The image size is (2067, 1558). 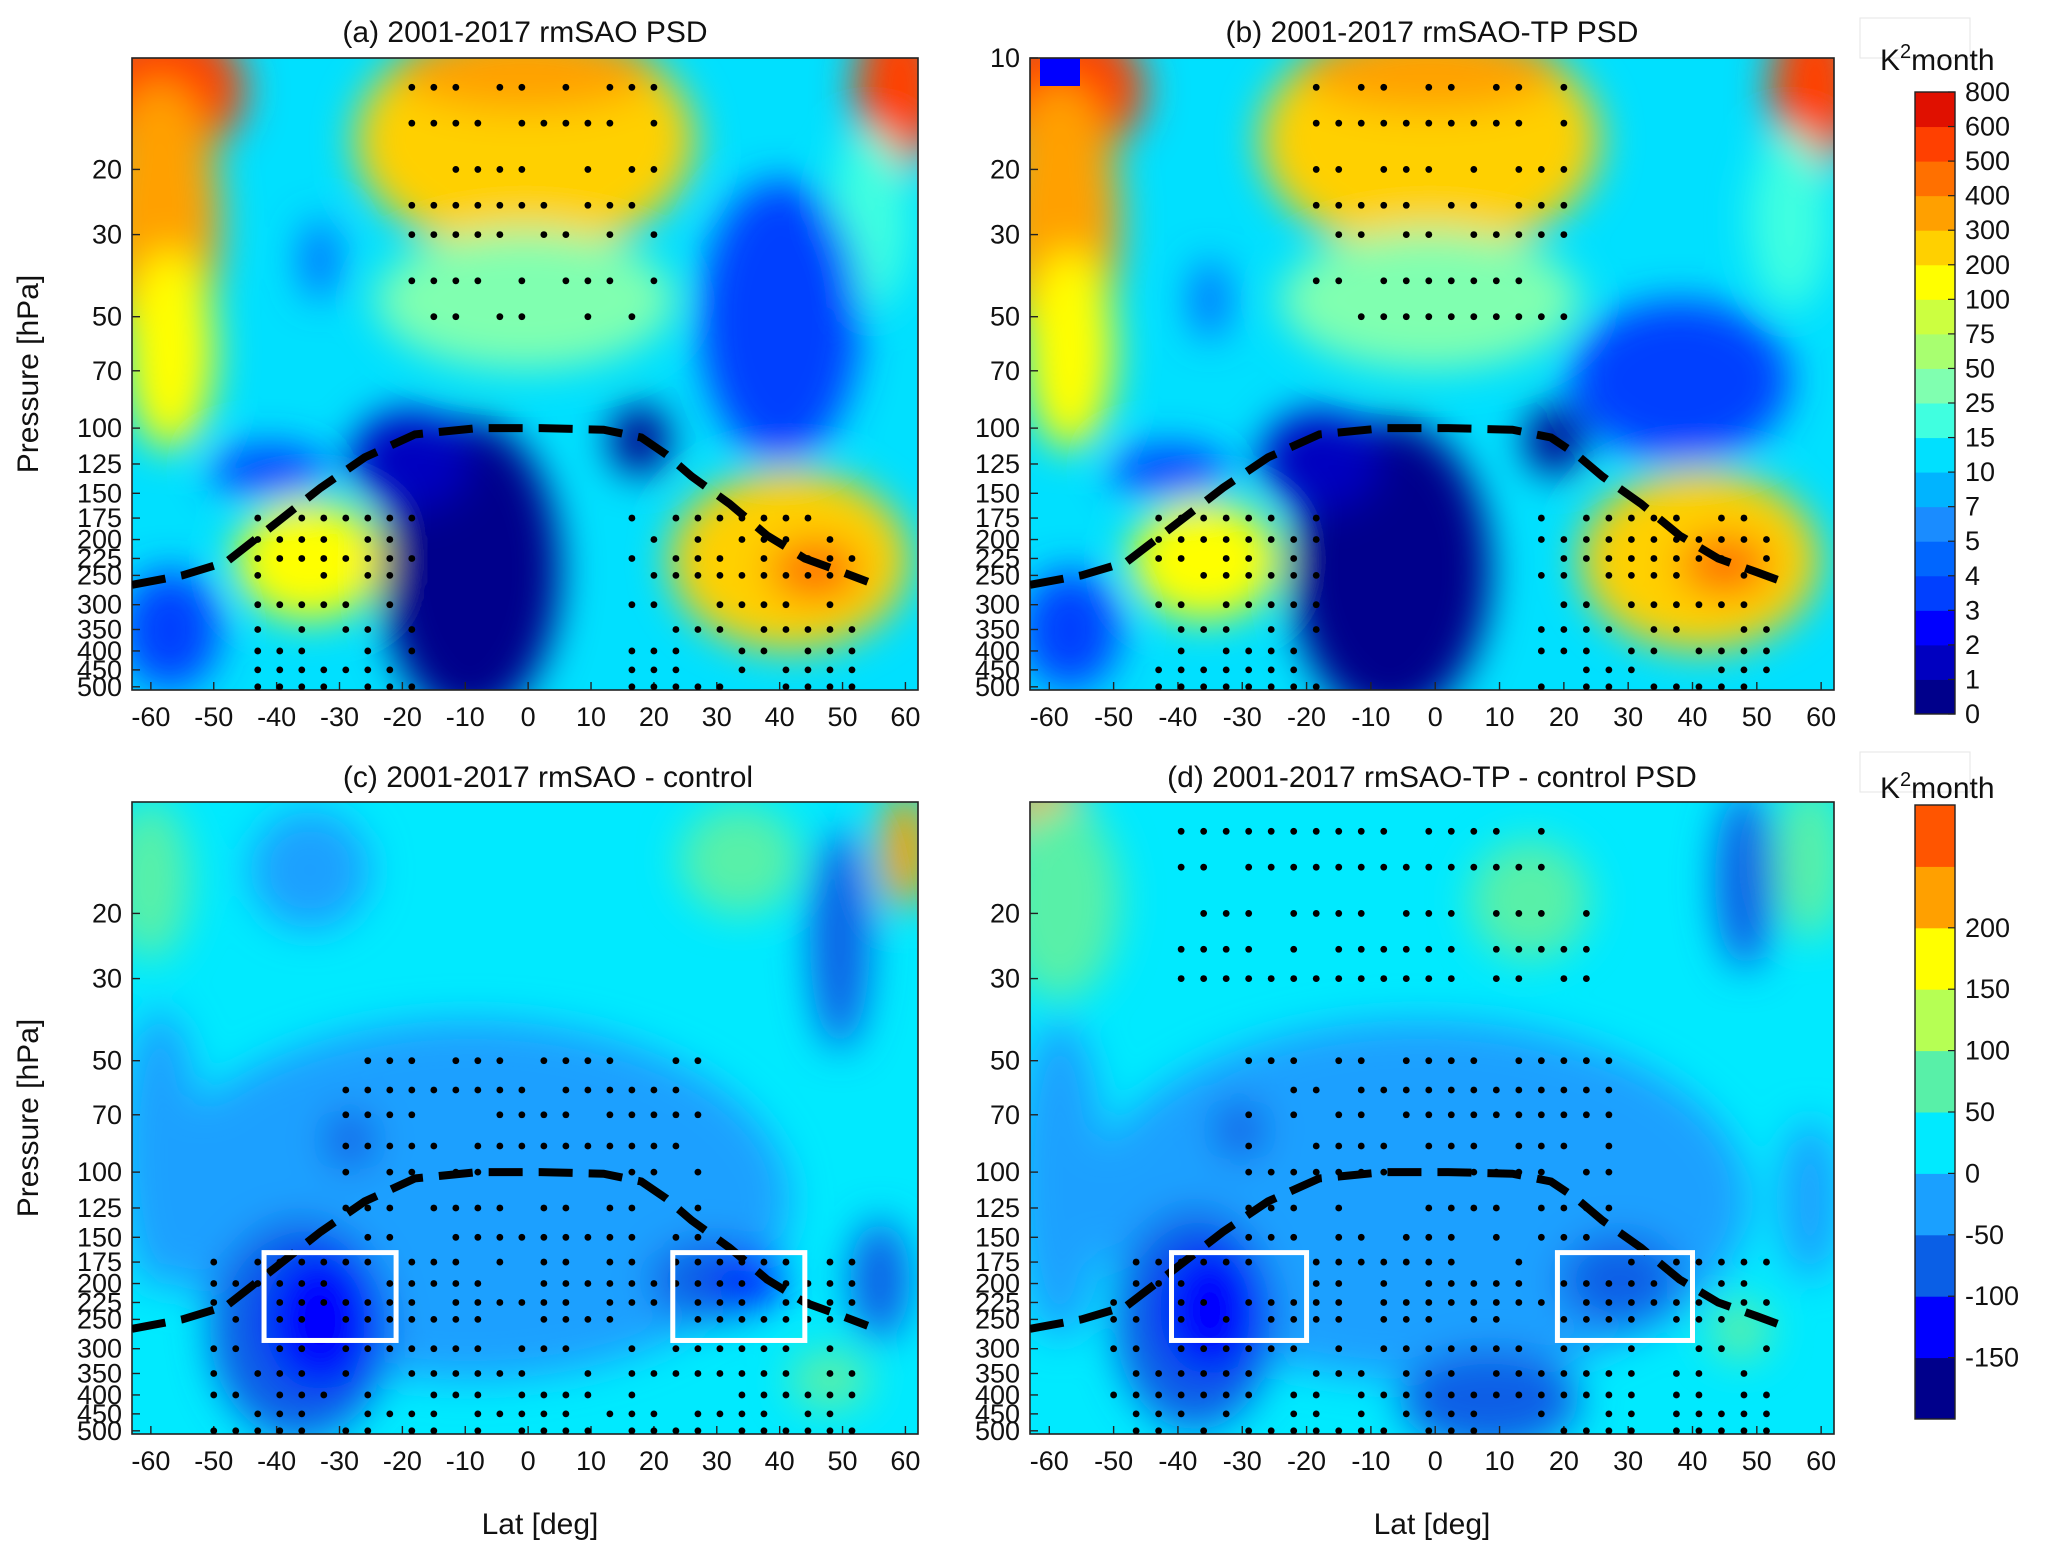 I want to click on x-axis-label: Lat [deg], so click(x=1432, y=1524).